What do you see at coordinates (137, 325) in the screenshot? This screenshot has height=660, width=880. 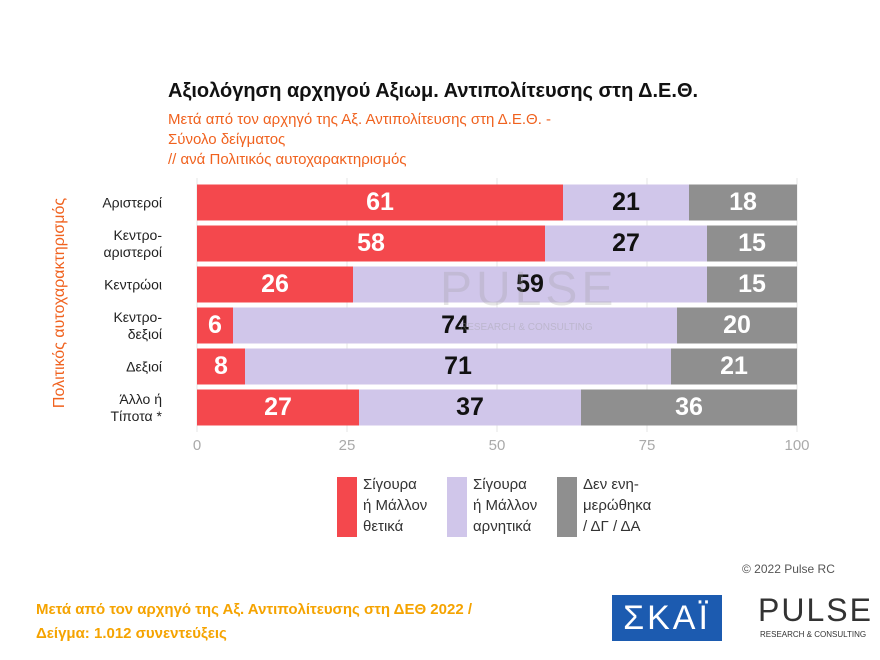 I see `y-tick-label: Κεντρο- δεξιοί` at bounding box center [137, 325].